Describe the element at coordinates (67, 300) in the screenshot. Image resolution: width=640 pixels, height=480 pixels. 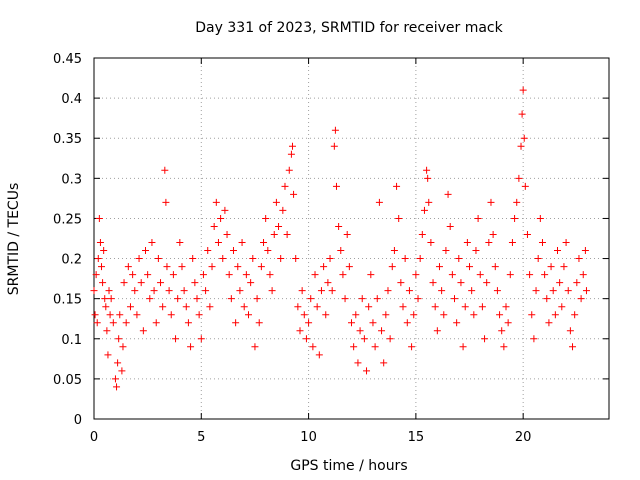
I see `y-tick-label: 0.15` at that location.